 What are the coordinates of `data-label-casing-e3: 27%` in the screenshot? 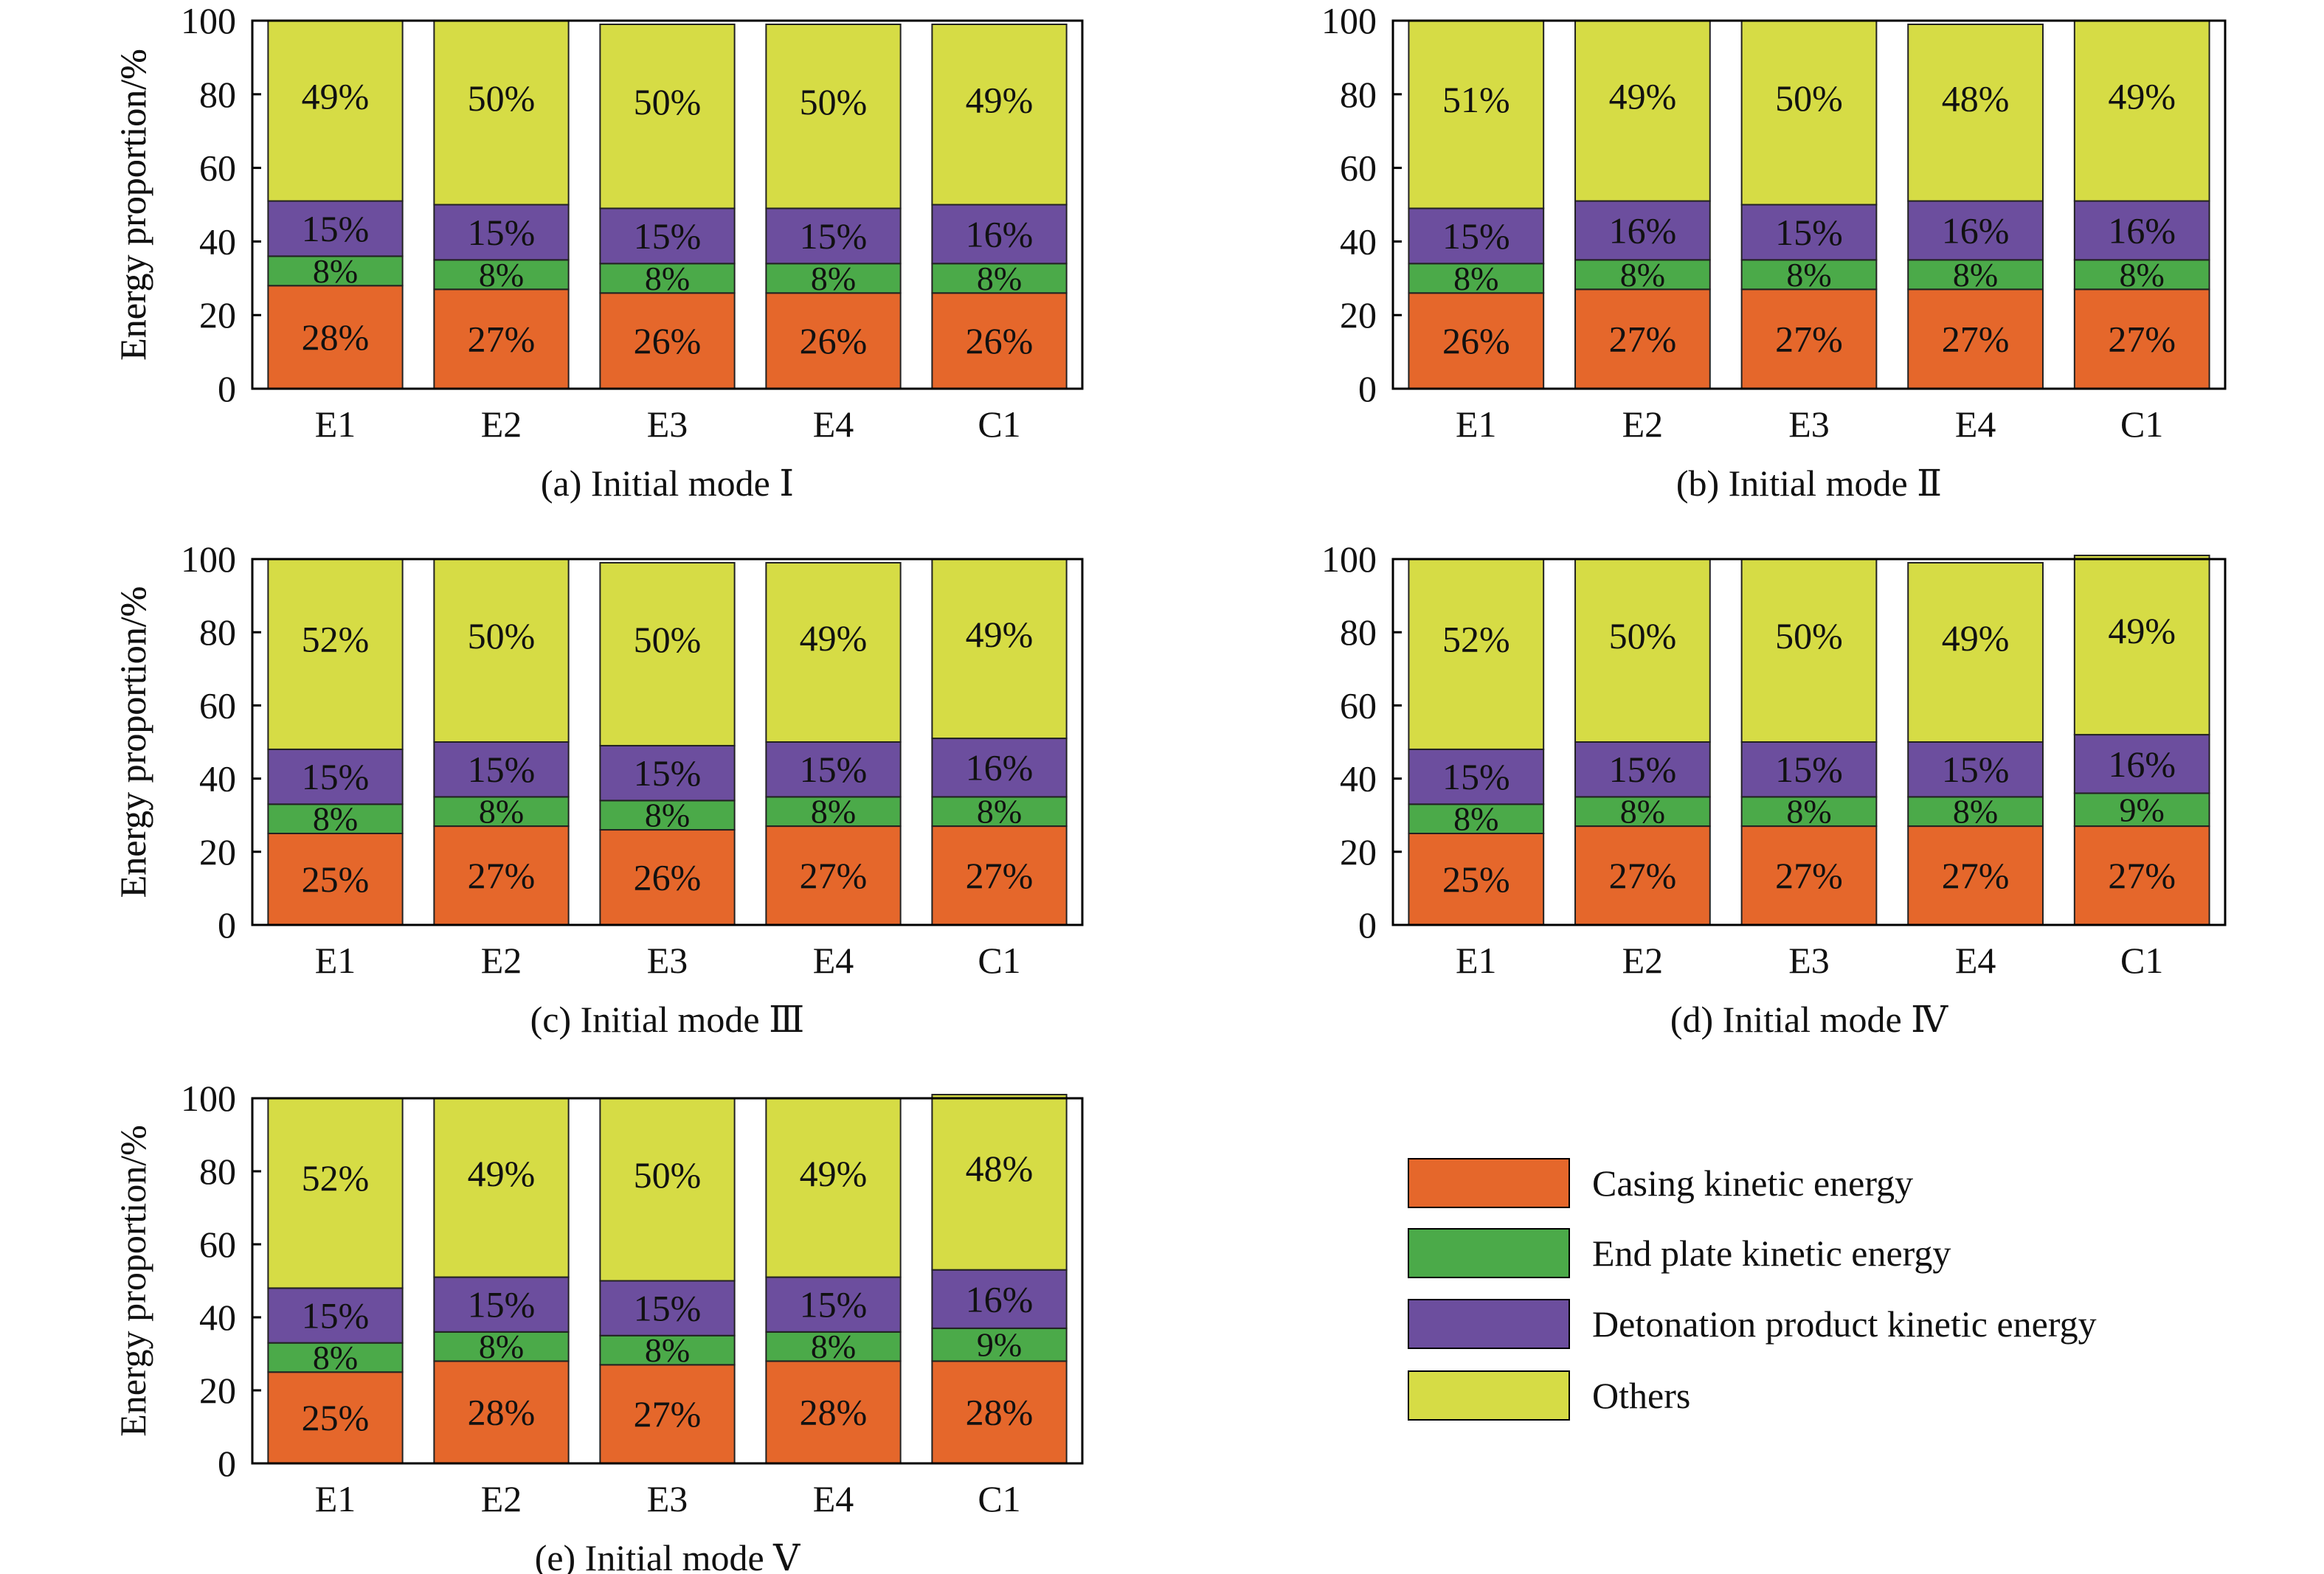 It's located at (1809, 339).